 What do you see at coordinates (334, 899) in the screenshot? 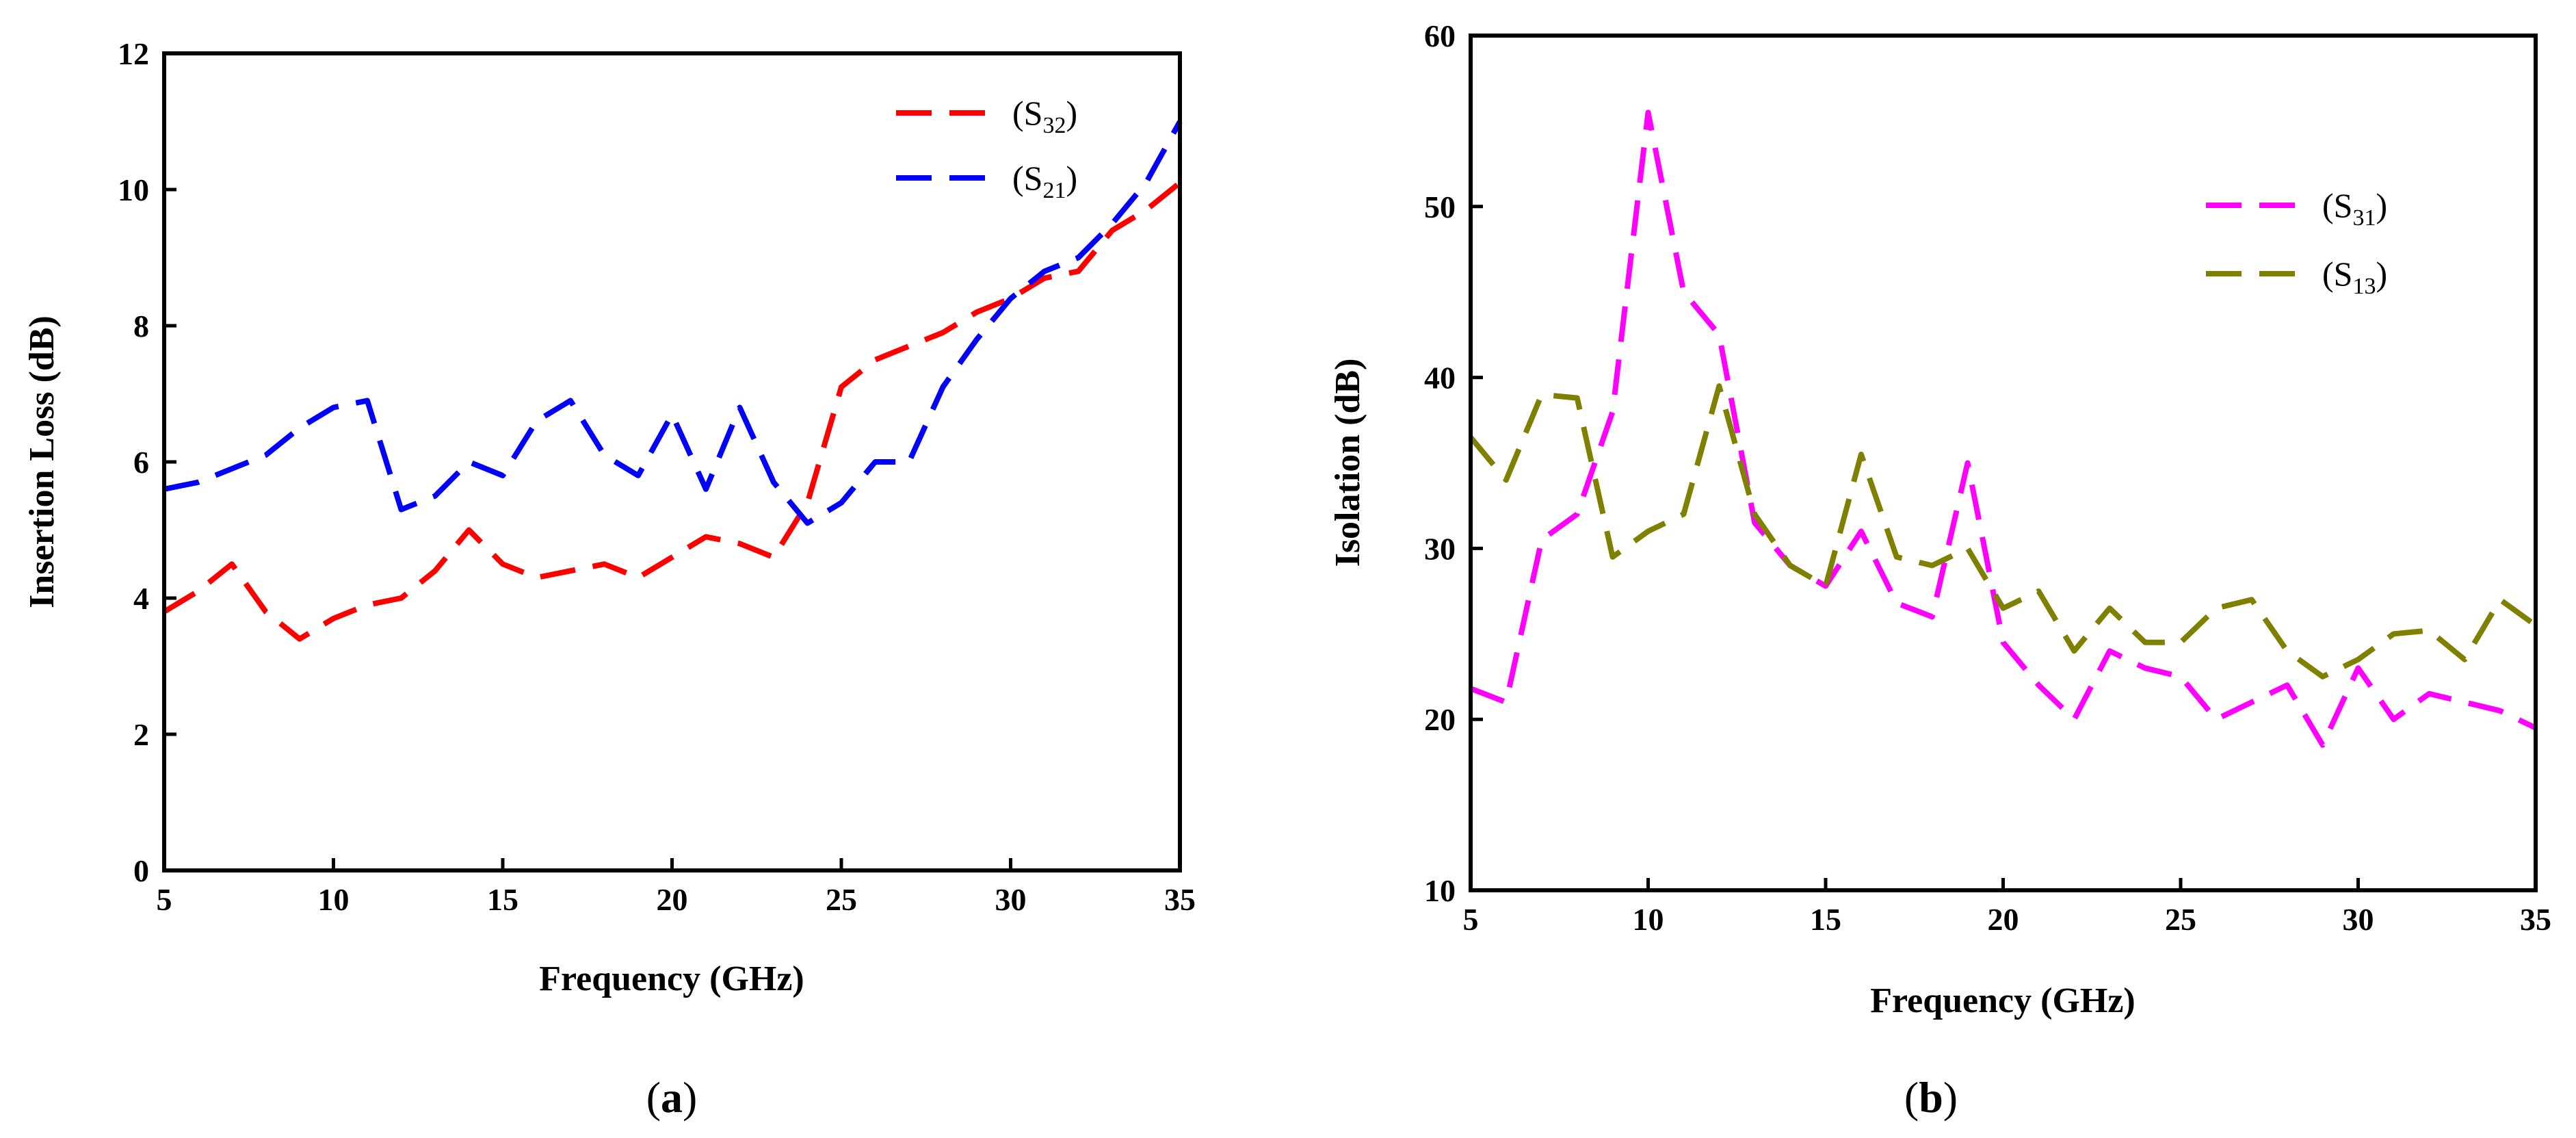
I see `x-tick-label-a-10: 10` at bounding box center [334, 899].